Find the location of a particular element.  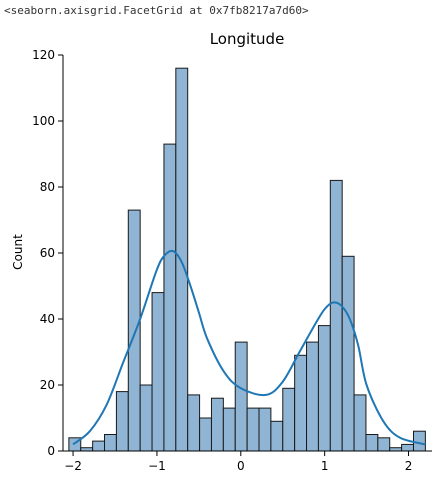

x-tick-label: 2 is located at coordinates (409, 466).